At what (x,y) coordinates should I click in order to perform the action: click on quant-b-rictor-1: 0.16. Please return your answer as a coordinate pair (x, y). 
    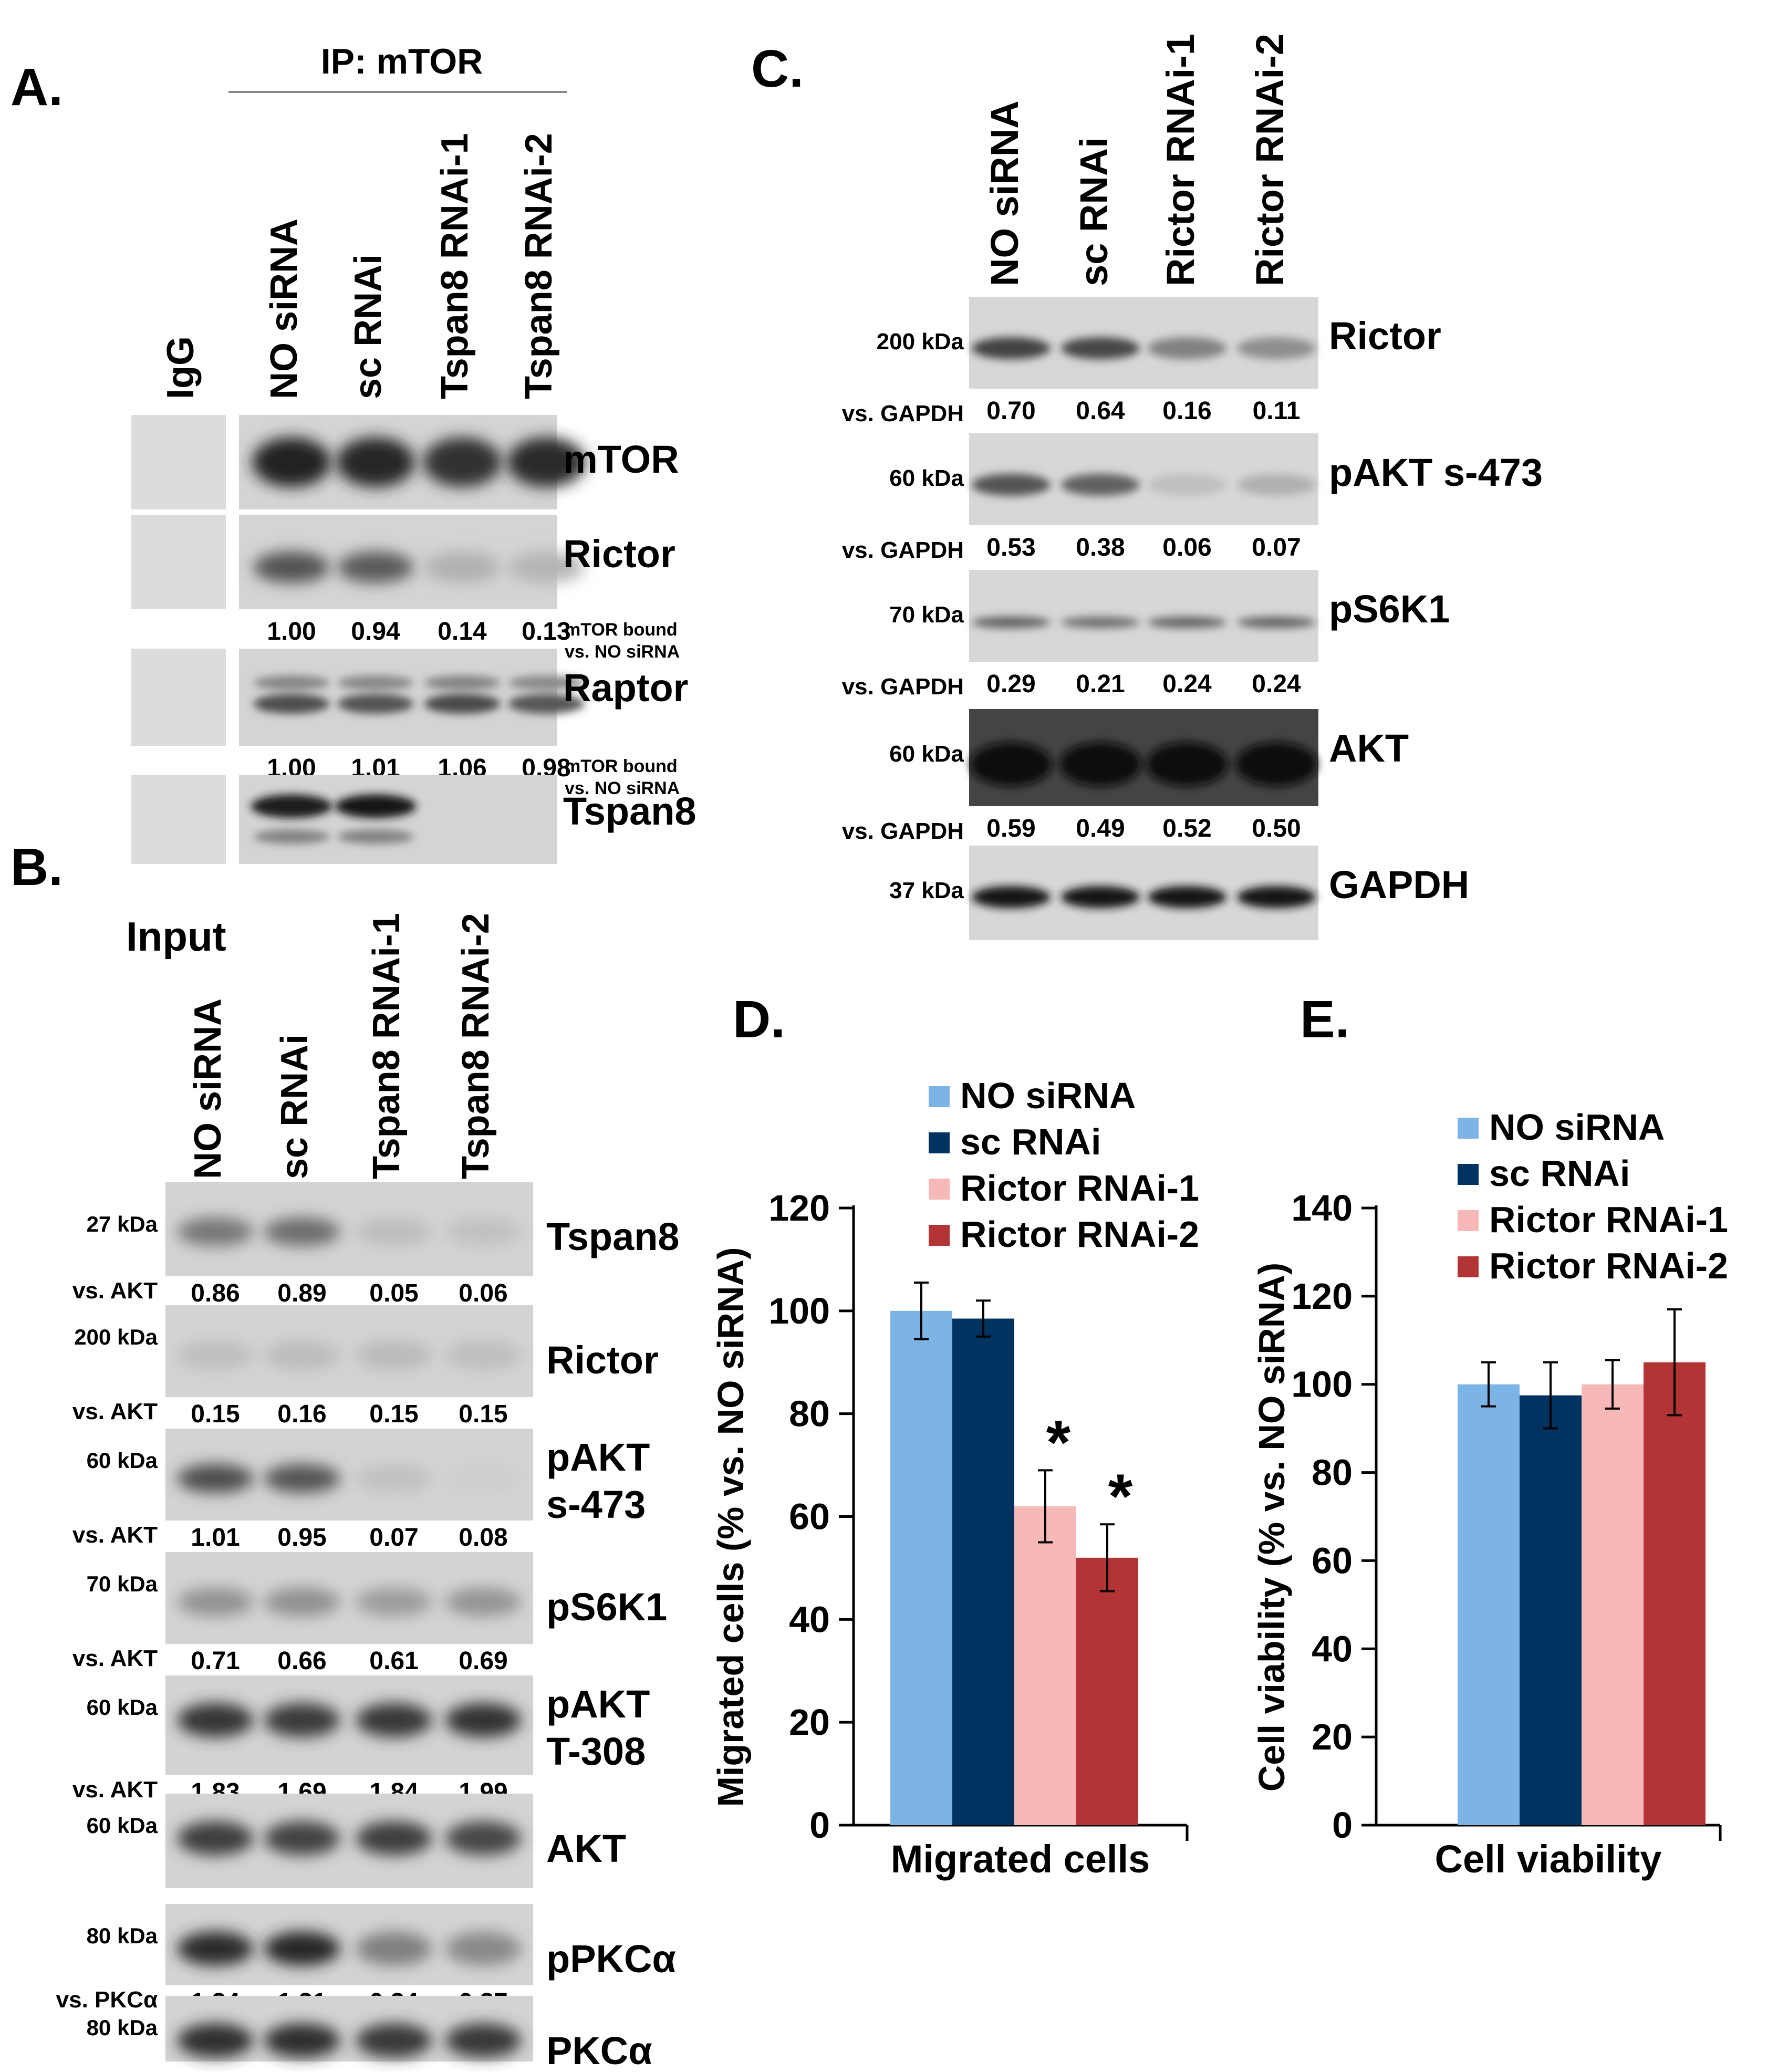
    Looking at the image, I should click on (302, 1414).